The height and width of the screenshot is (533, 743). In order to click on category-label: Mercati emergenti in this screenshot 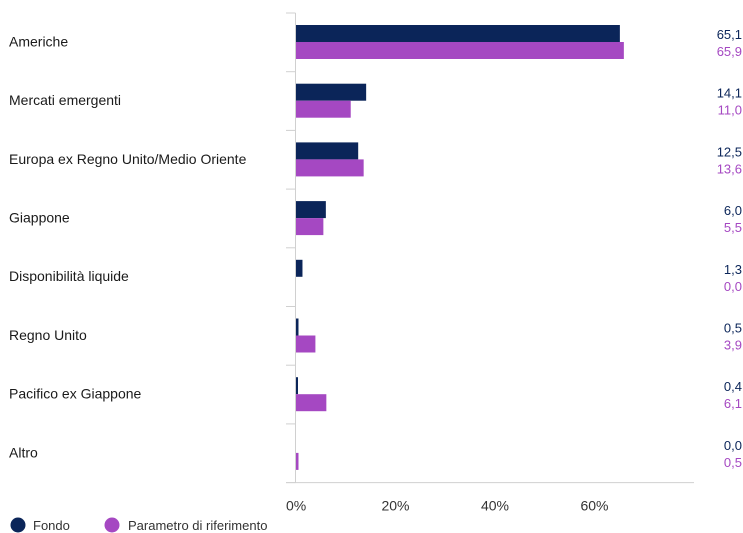, I will do `click(65, 100)`.